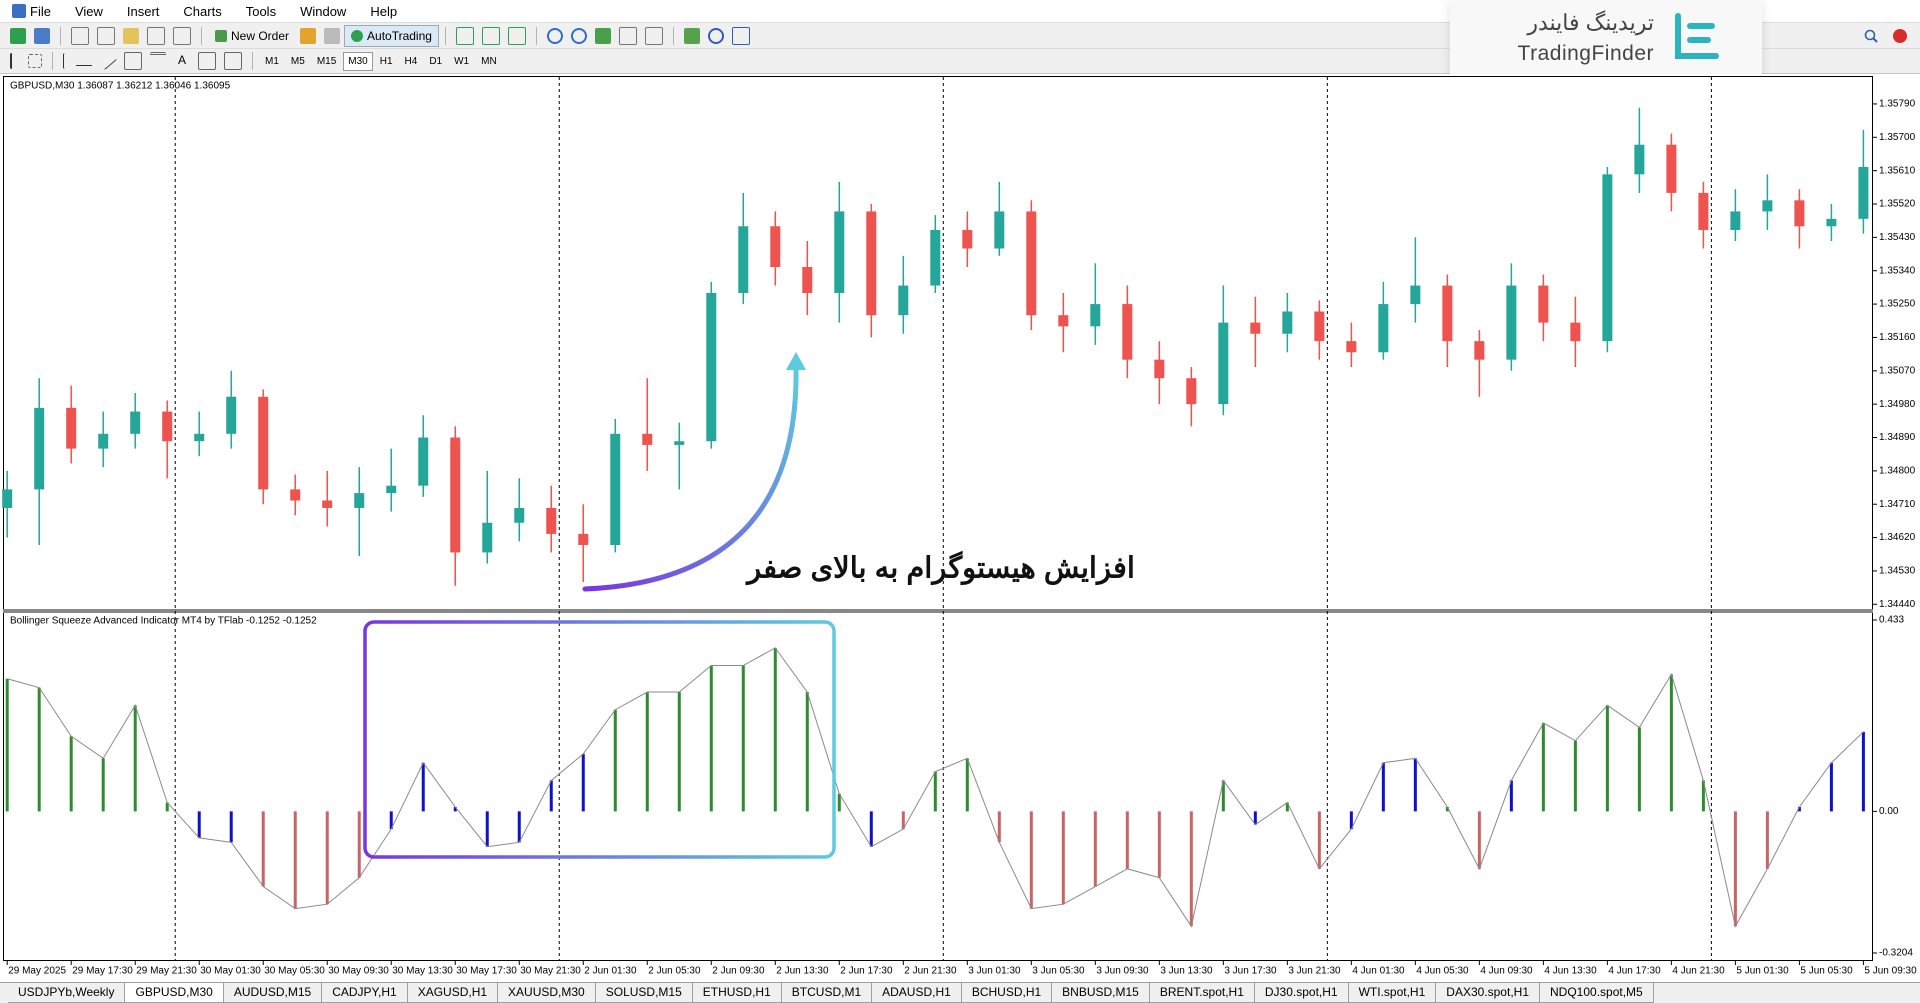 Image resolution: width=1920 pixels, height=1003 pixels. I want to click on chart-tab: NDQ100.spot,M5, so click(1597, 993).